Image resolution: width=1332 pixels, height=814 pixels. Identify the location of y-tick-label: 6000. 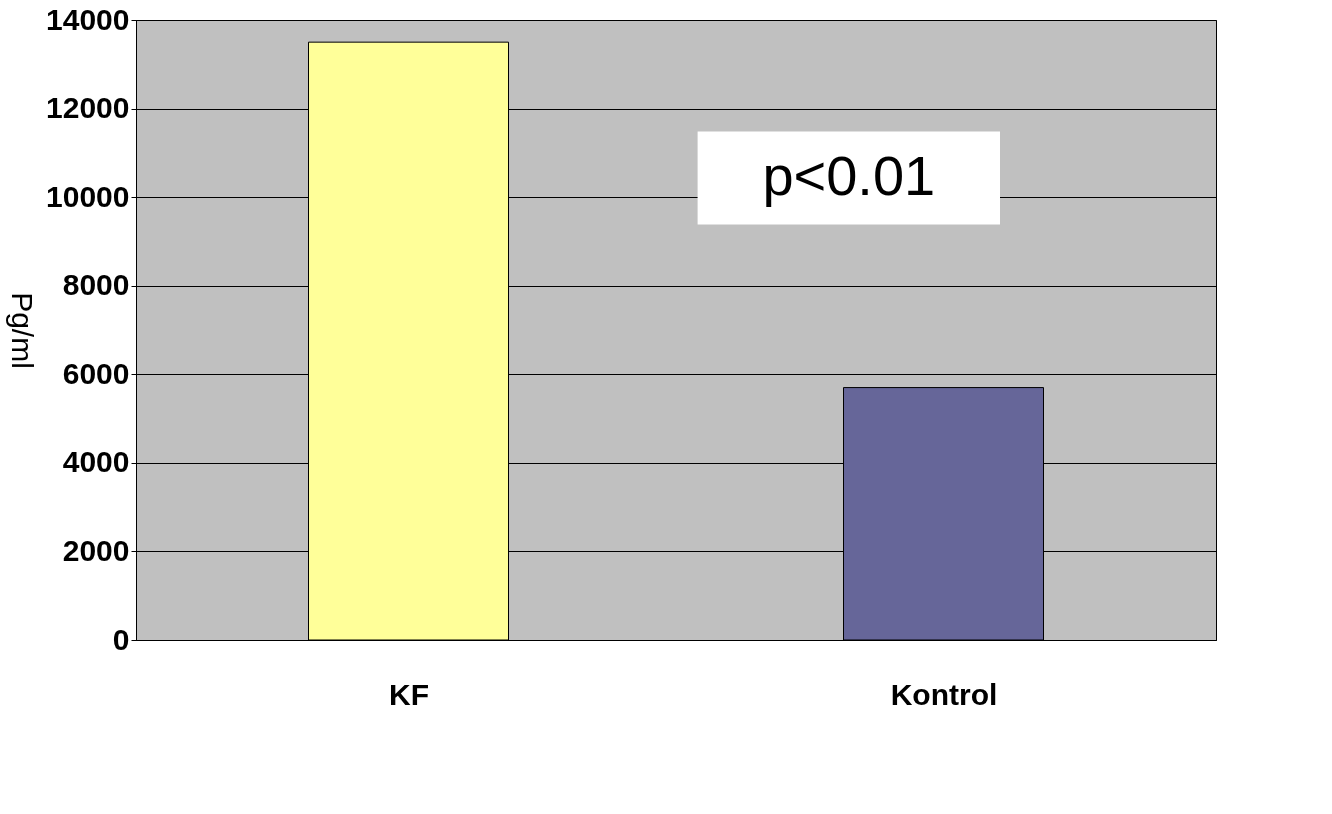
(96, 373).